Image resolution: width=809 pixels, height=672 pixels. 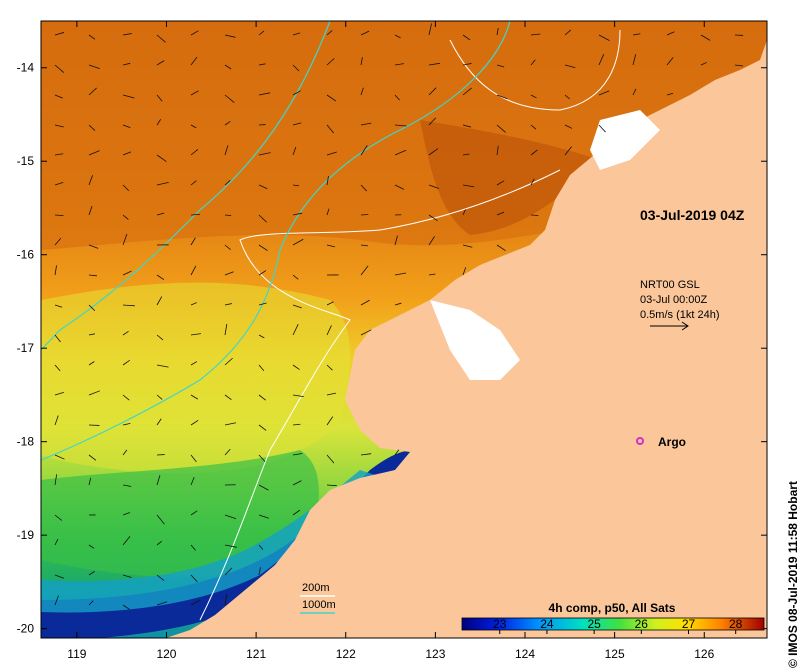 I want to click on colorbar-tick-label: 28, so click(x=736, y=624).